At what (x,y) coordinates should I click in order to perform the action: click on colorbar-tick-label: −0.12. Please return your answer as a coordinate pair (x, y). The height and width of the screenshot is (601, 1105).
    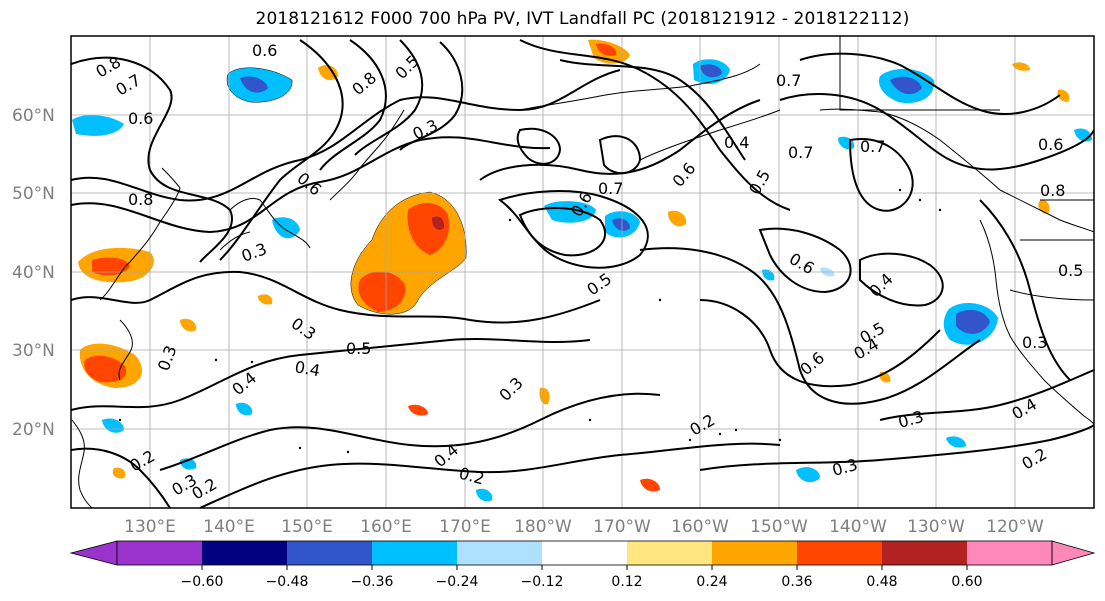
    Looking at the image, I should click on (542, 582).